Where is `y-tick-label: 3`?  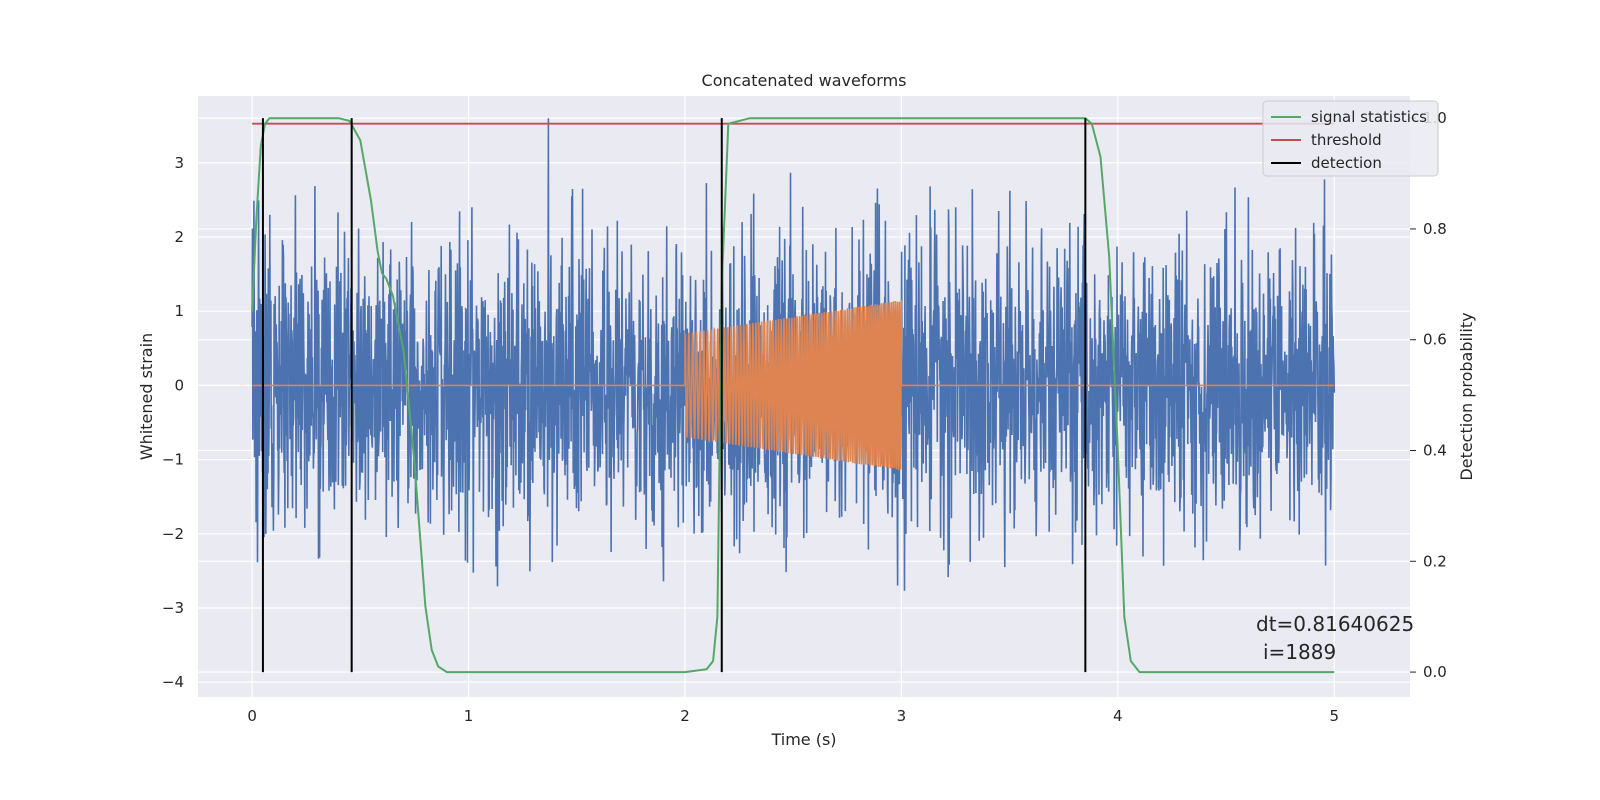
y-tick-label: 3 is located at coordinates (179, 163).